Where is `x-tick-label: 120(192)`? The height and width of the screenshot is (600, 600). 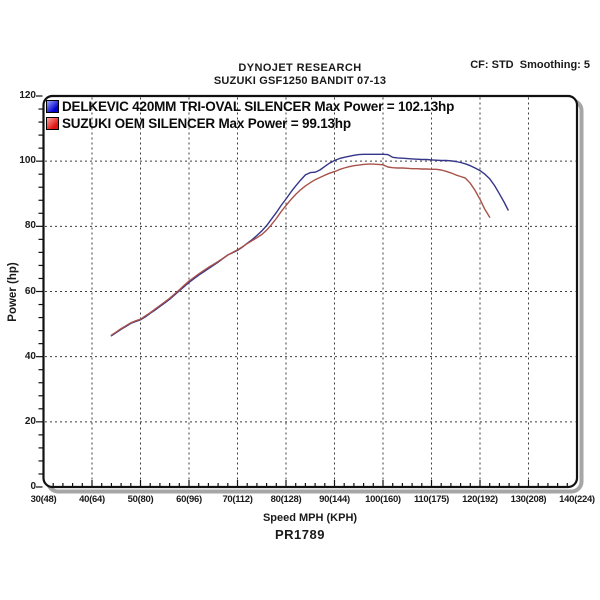 x-tick-label: 120(192) is located at coordinates (480, 499).